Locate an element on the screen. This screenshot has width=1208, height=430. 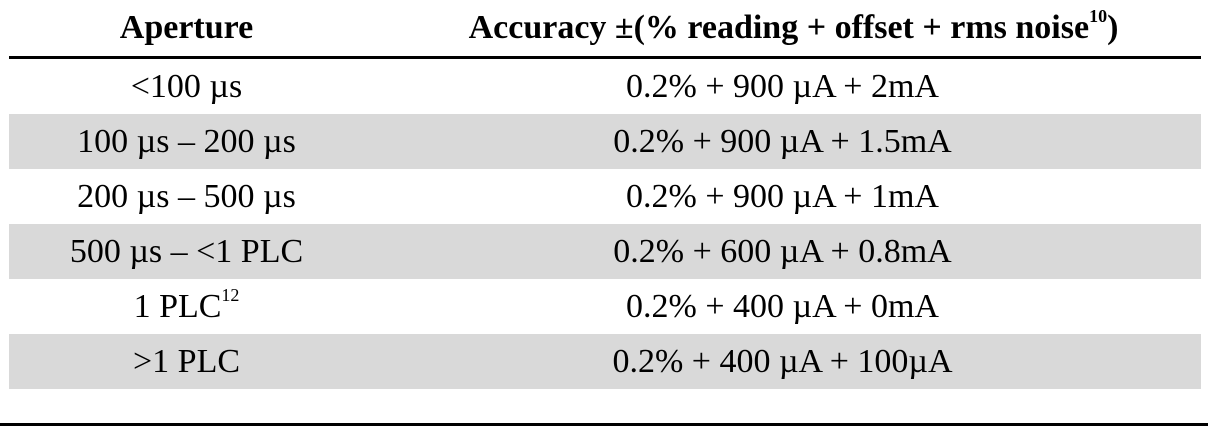
aperture-value: 1 PLC is located at coordinates (177, 306).